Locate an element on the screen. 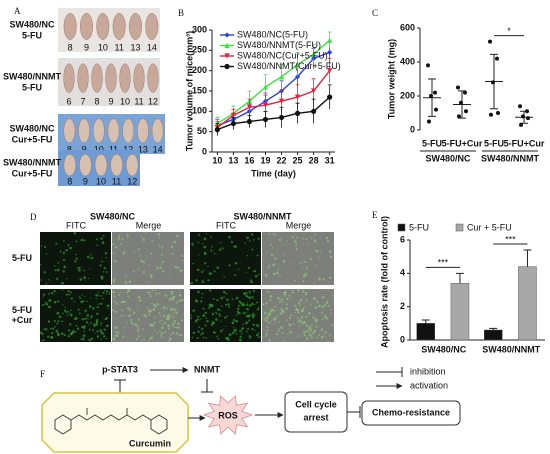 The image size is (550, 454). ruler-number: 10 is located at coordinates (125, 101).